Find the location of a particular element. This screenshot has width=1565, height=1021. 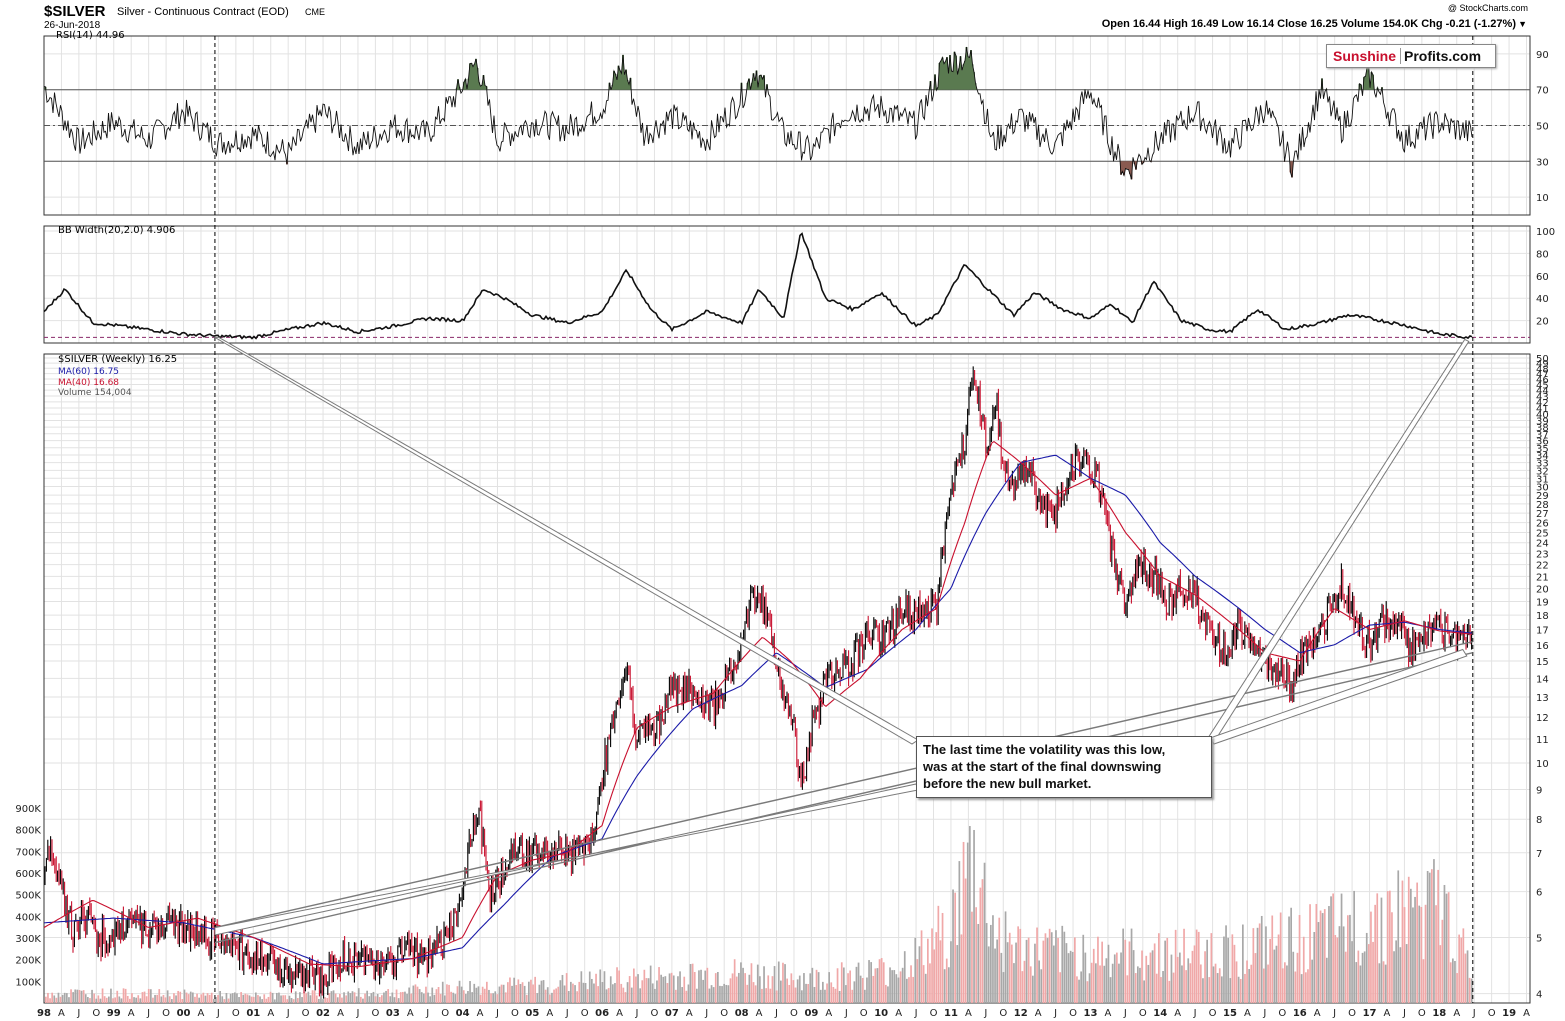

x-tick-label: 18 is located at coordinates (1439, 1013).